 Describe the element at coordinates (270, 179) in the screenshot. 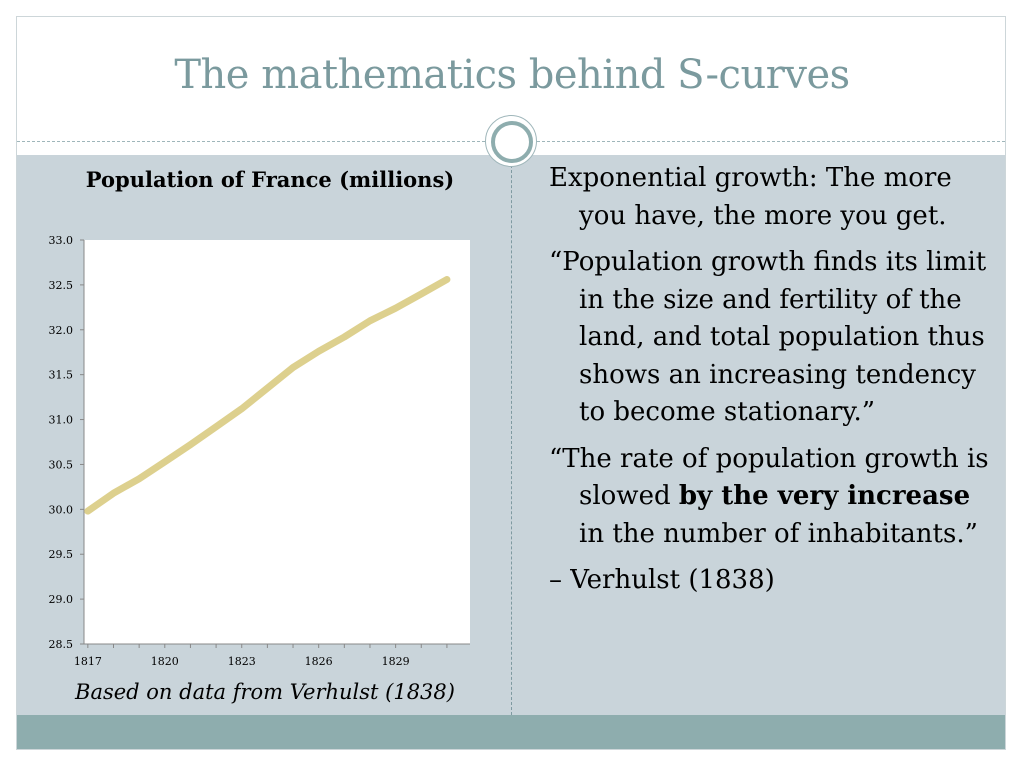

I see `chart-title: Population of France (millions)` at that location.